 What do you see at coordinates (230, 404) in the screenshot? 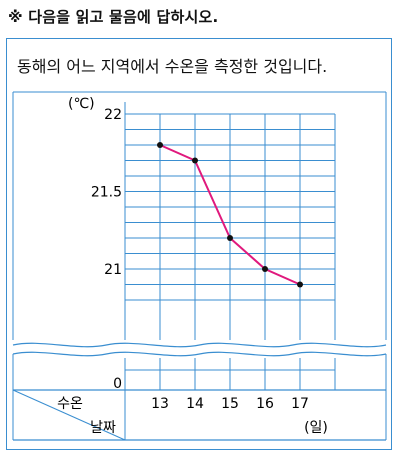
I see `x-tick-label: 15` at bounding box center [230, 404].